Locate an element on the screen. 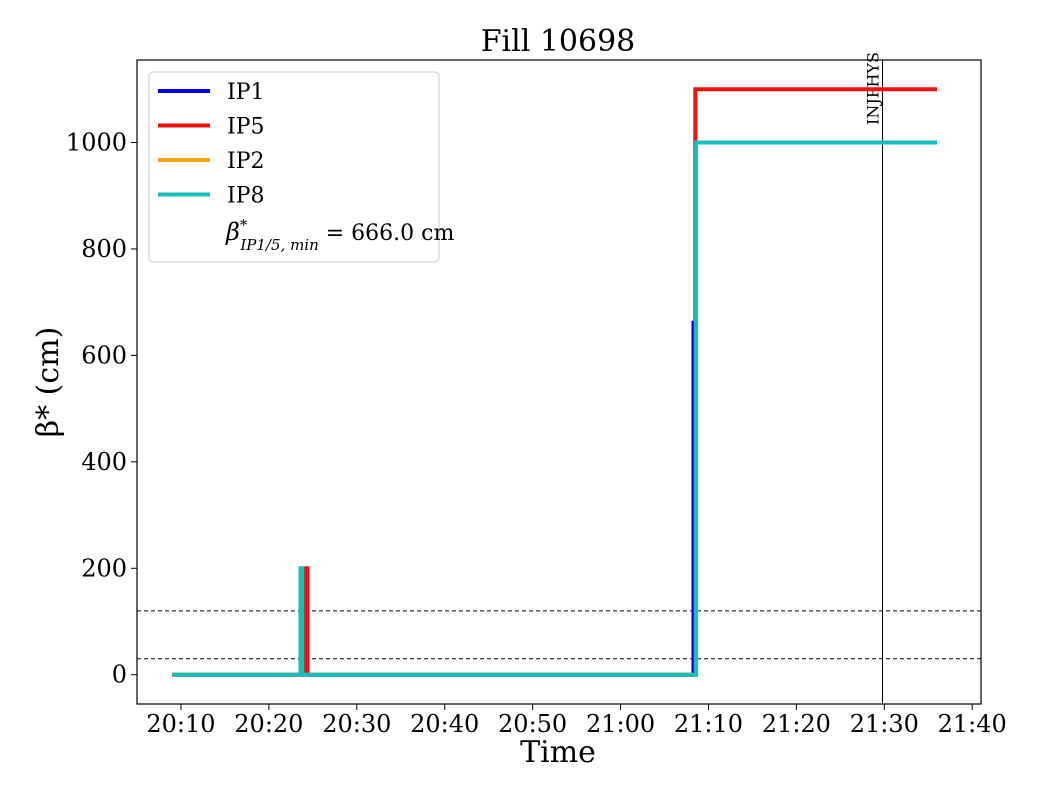  x-tick-label: 21:10 is located at coordinates (708, 724).